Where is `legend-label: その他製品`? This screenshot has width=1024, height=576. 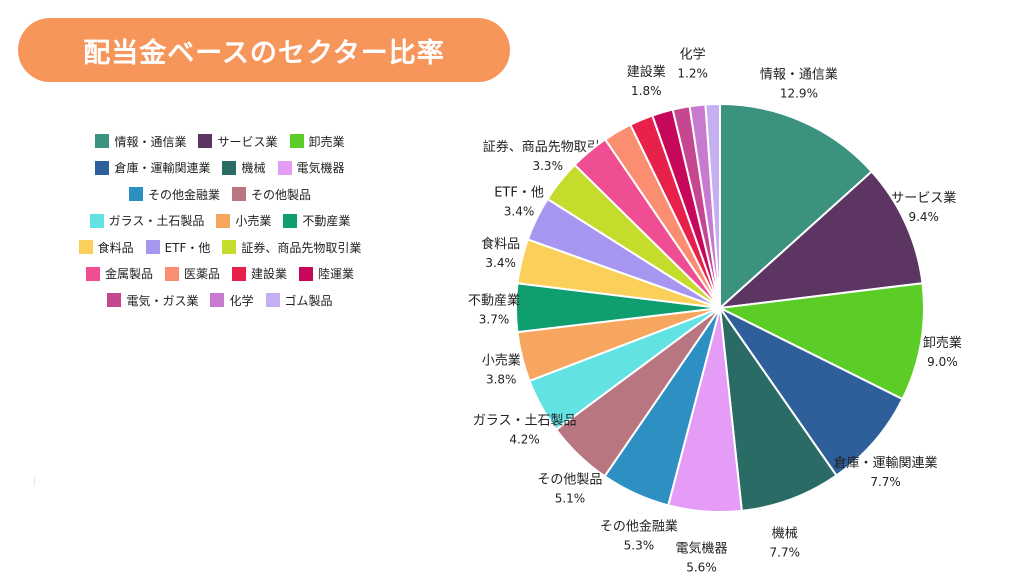 legend-label: その他製品 is located at coordinates (281, 194).